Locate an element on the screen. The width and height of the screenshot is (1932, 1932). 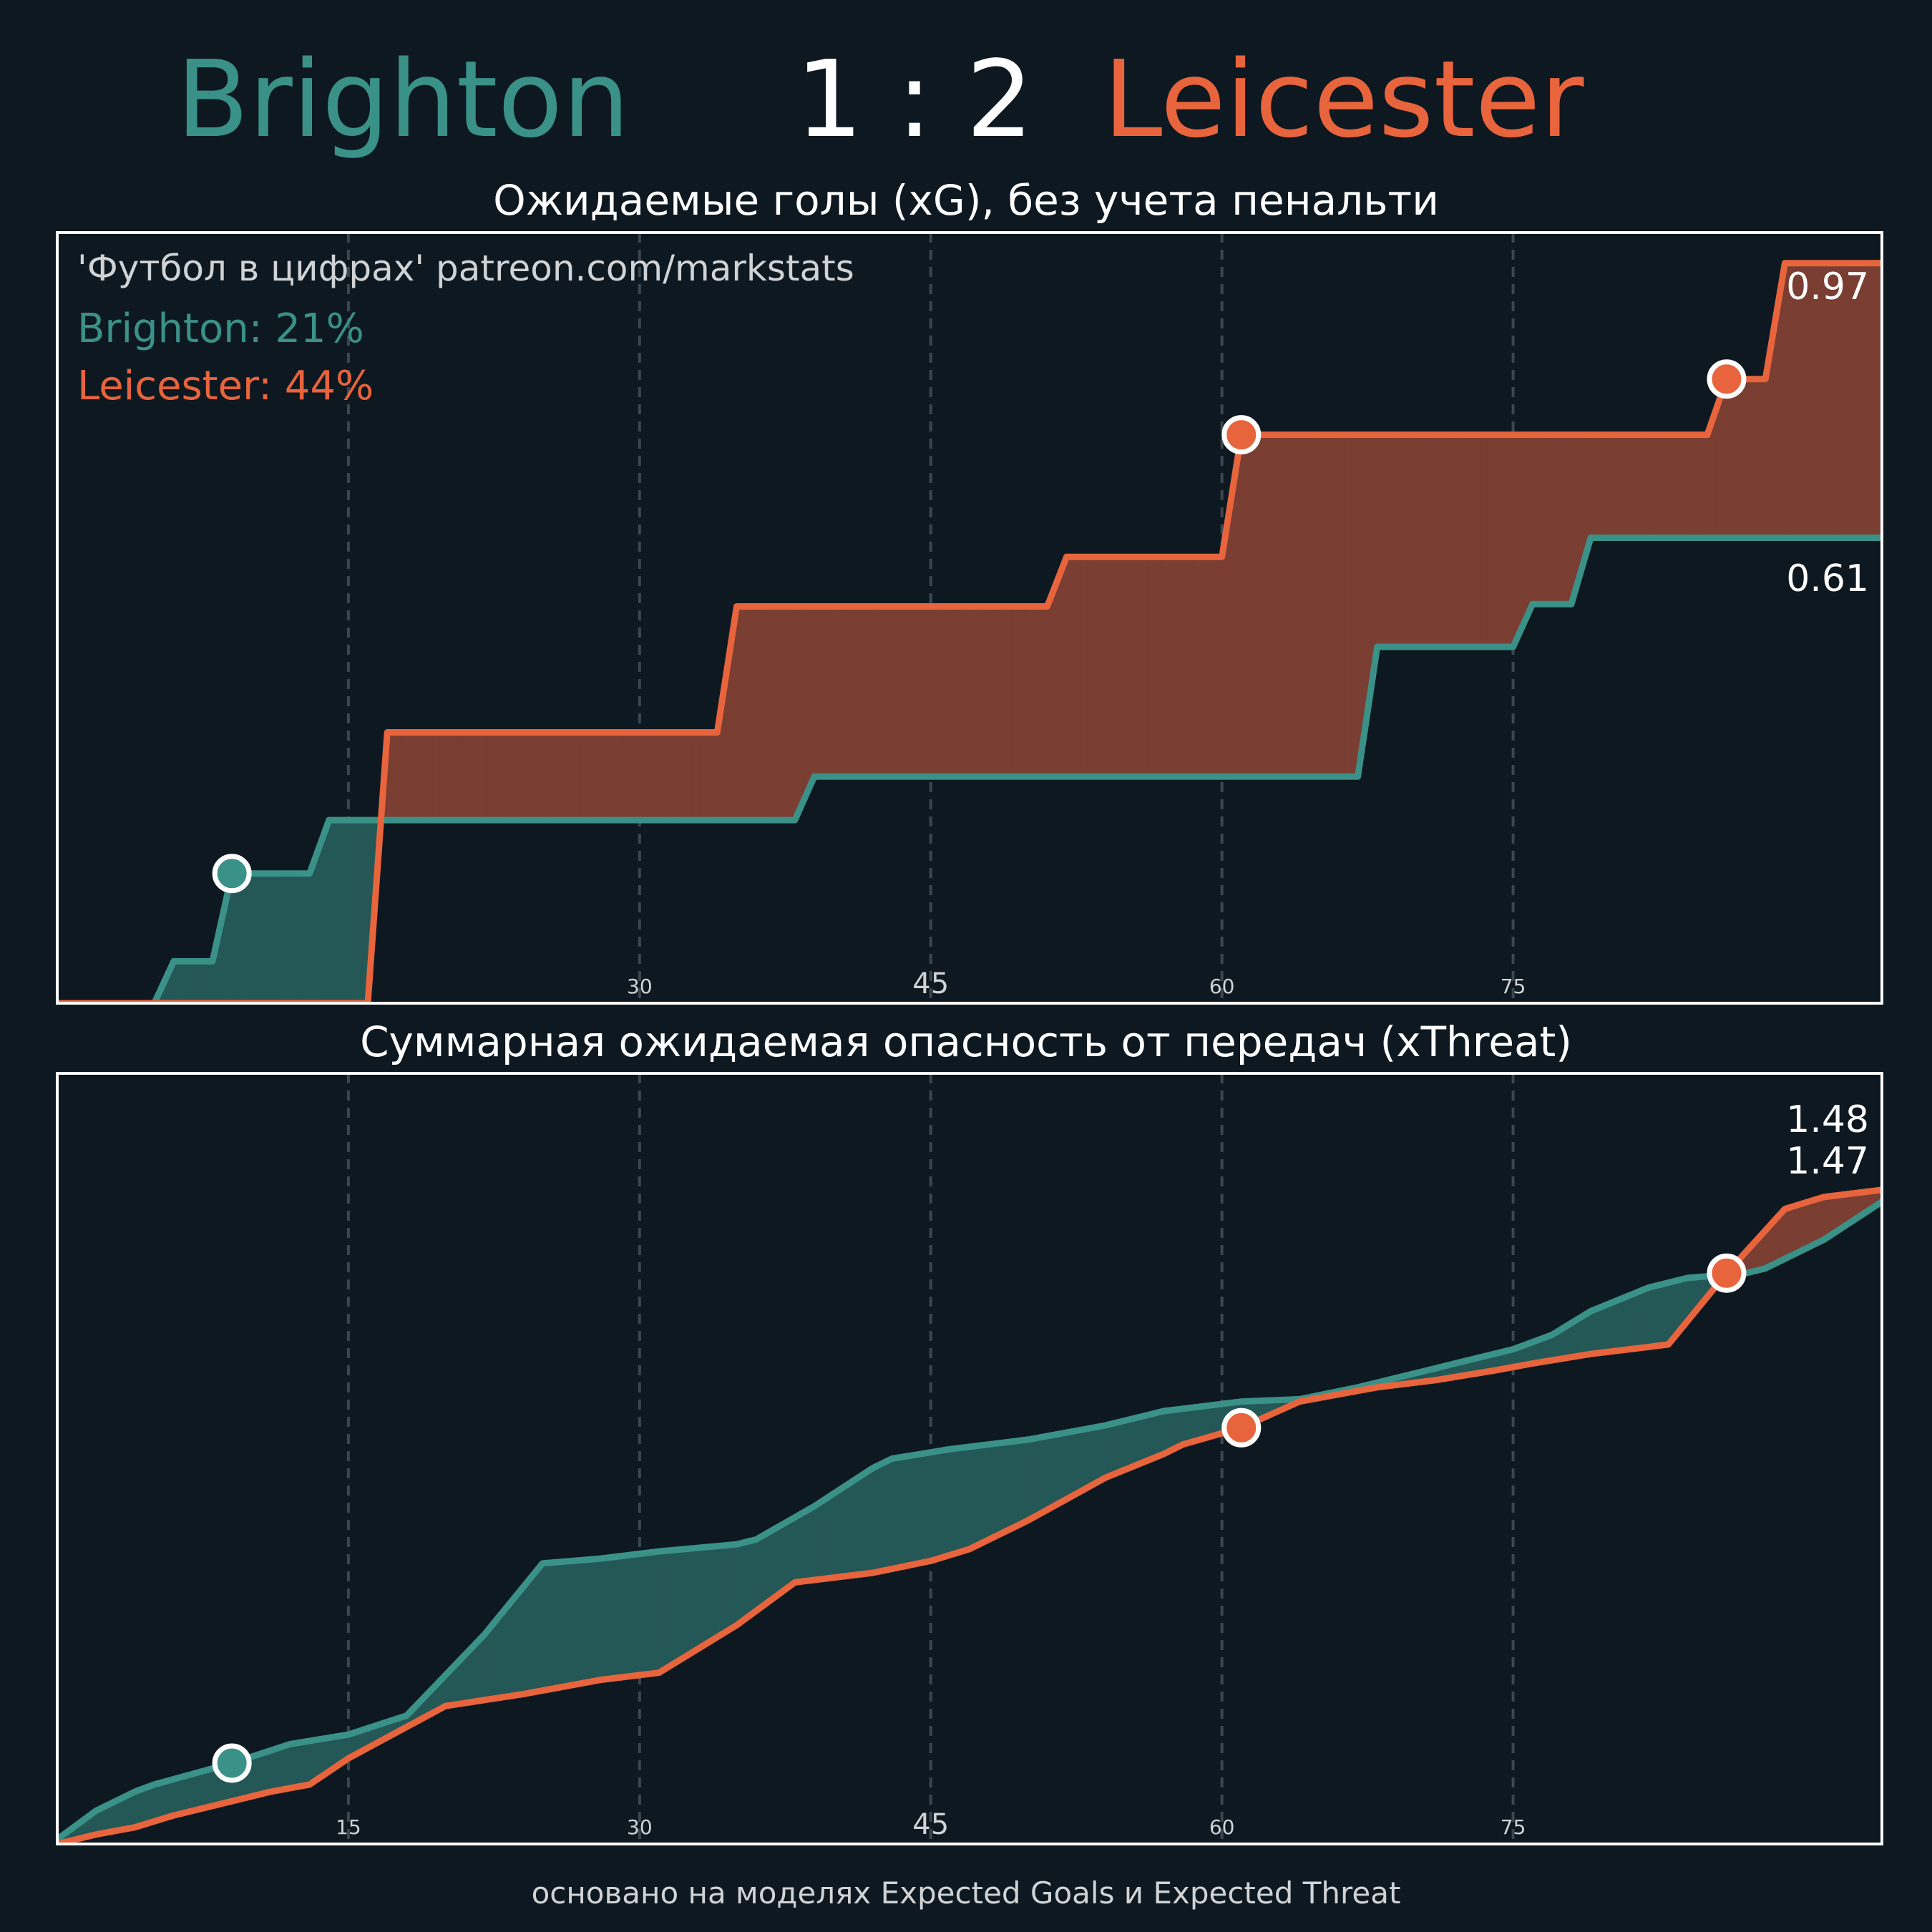
xg-chart-title: Ожидаемые голы (xG), без учета пенальти is located at coordinates (966, 200).